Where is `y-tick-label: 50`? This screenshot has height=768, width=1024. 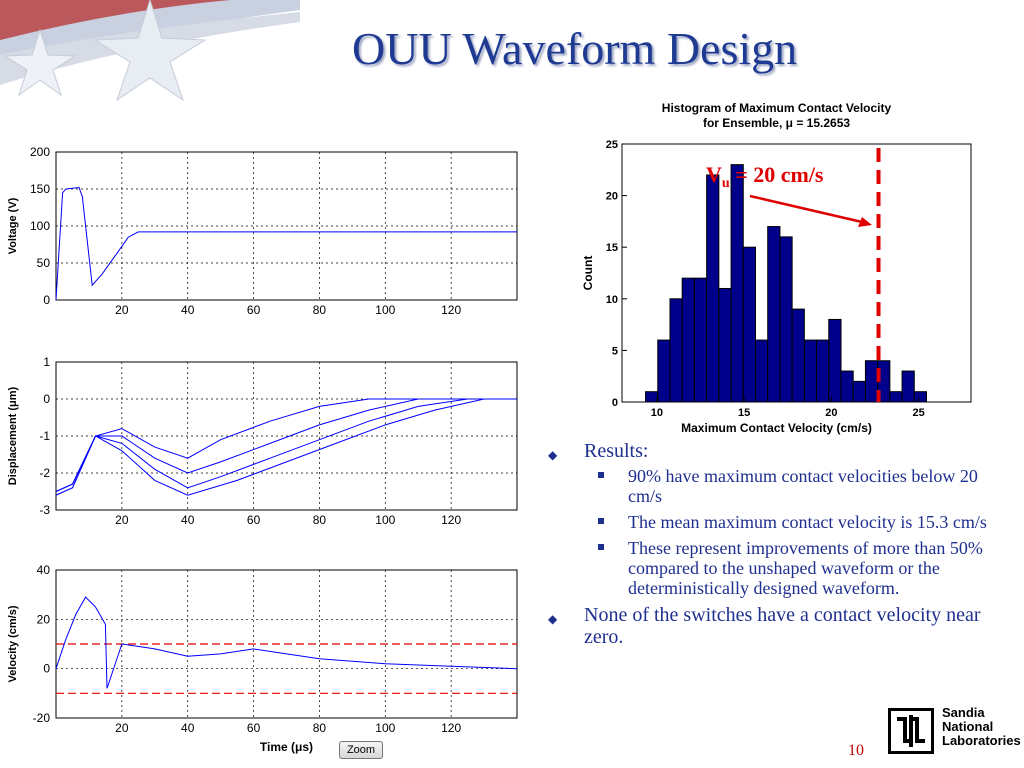 y-tick-label: 50 is located at coordinates (44, 263).